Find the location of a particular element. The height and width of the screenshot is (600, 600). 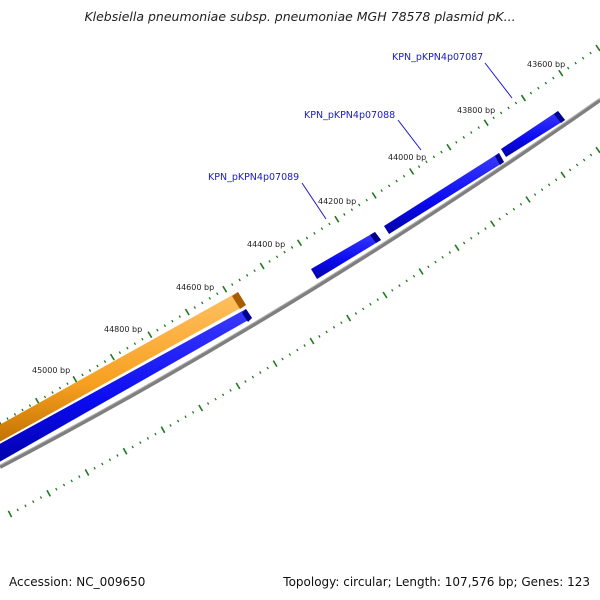

accession-label: Accession: NC_009650 is located at coordinates (77, 582).